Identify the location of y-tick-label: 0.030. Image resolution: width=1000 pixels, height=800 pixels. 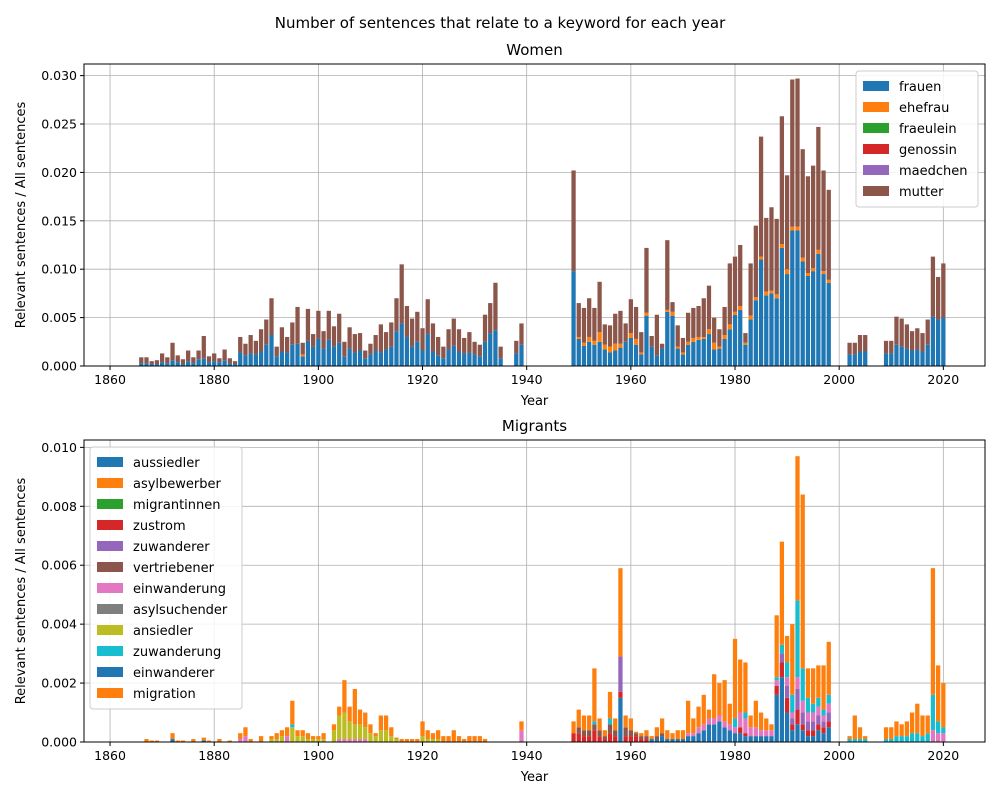
(59, 75).